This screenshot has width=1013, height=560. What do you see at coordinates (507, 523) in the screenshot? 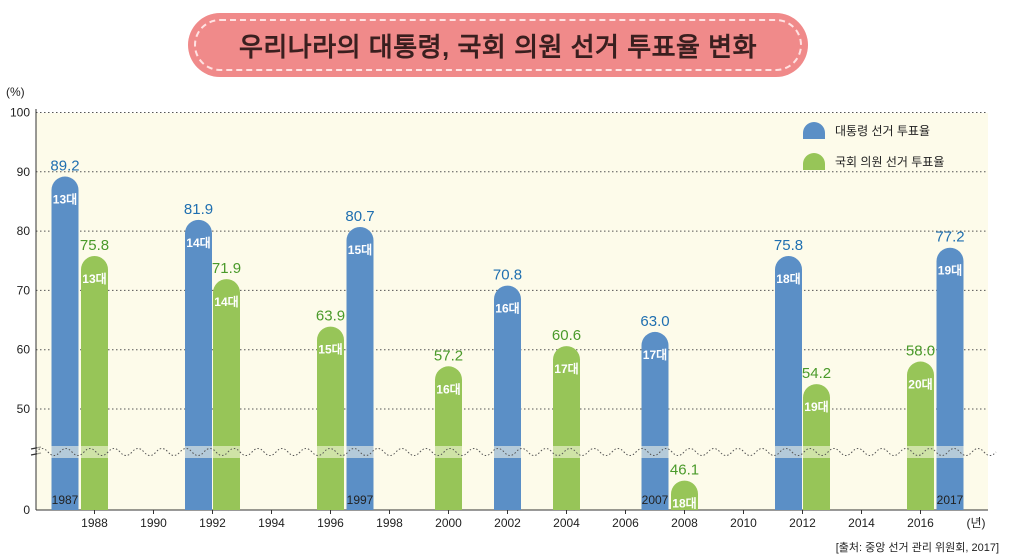
I see `x-tick-label: 2002` at bounding box center [507, 523].